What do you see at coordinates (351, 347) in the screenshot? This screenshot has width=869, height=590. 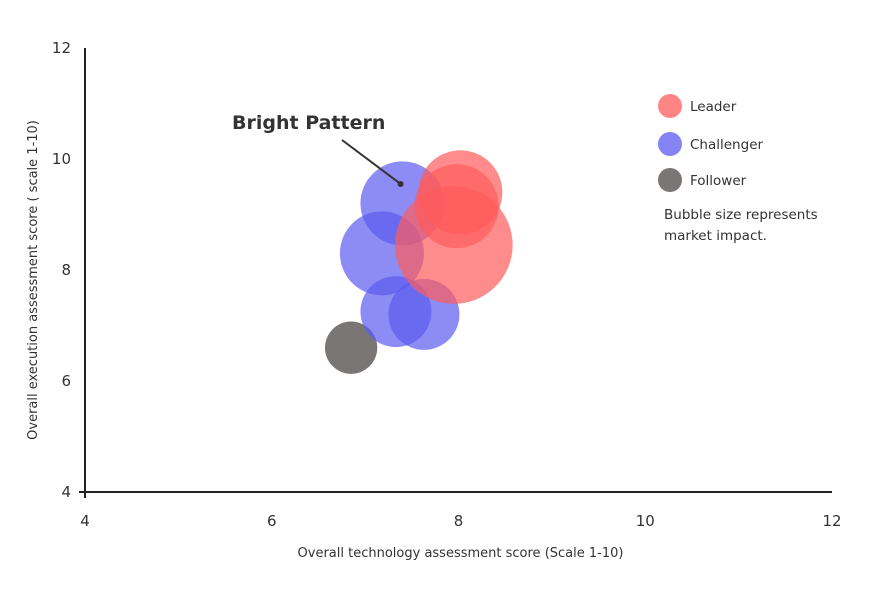 I see `bubble-follower` at bounding box center [351, 347].